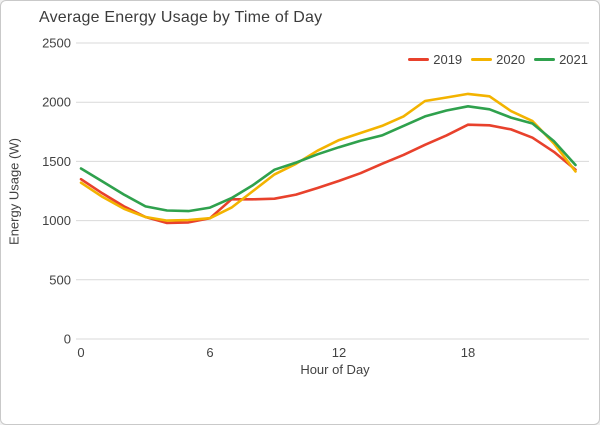 This screenshot has height=425, width=600. Describe the element at coordinates (573, 59) in the screenshot. I see `legend-label-2021: 2021` at that location.